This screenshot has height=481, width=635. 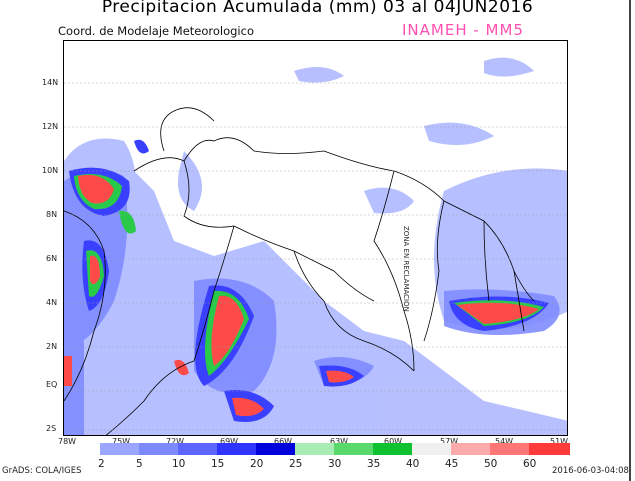 I want to click on lat-label: 2S, so click(x=51, y=428).